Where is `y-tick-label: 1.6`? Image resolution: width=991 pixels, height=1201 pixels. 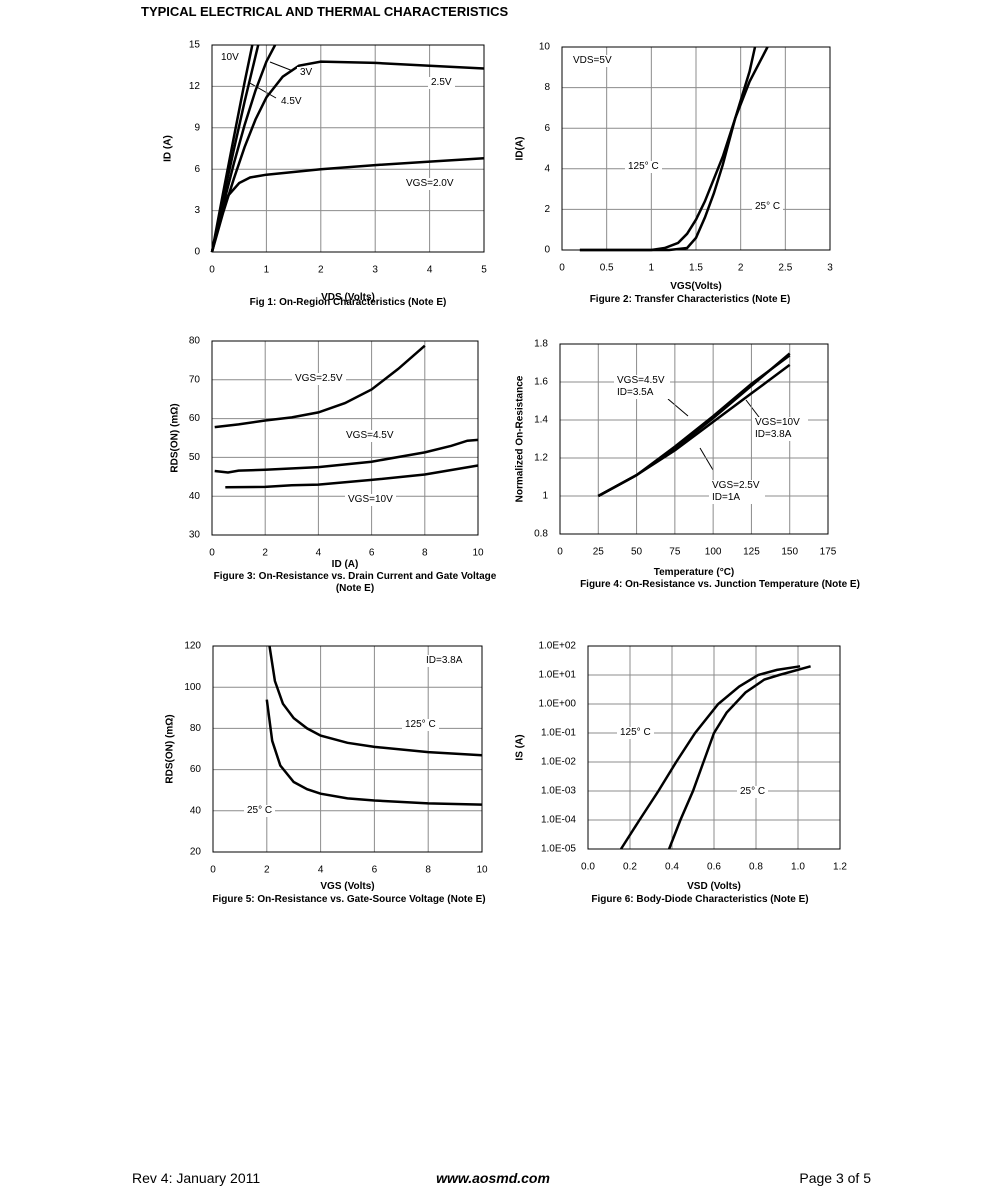
y-tick-label: 1.6 is located at coordinates (541, 382).